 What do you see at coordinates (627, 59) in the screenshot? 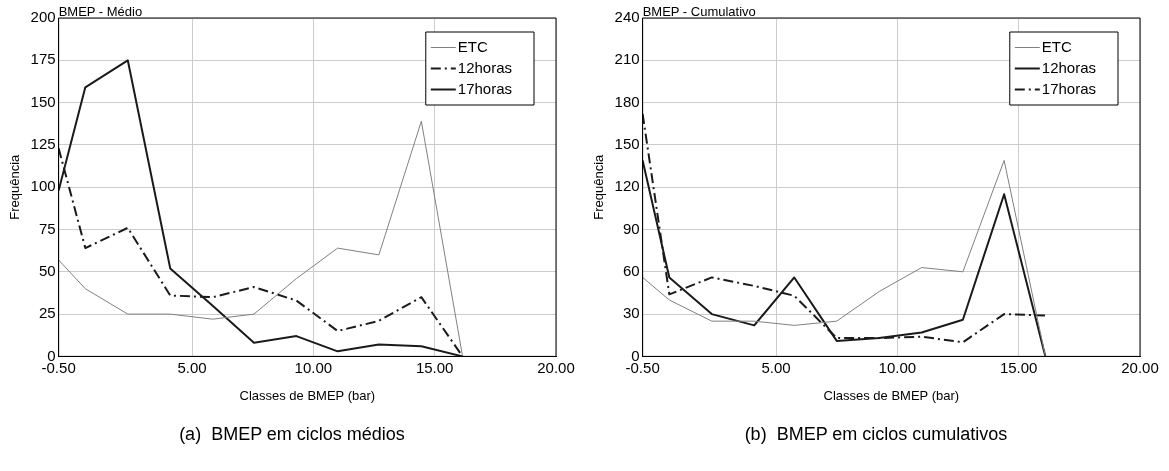
I see `y-tick-label: 210` at bounding box center [627, 59].